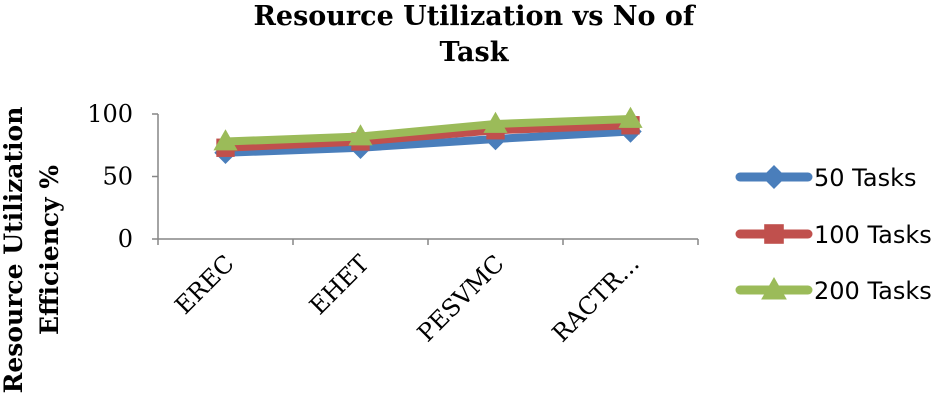 This screenshot has width=950, height=401. Describe the element at coordinates (475, 52) in the screenshot. I see `chart-title-line-2: Task` at that location.